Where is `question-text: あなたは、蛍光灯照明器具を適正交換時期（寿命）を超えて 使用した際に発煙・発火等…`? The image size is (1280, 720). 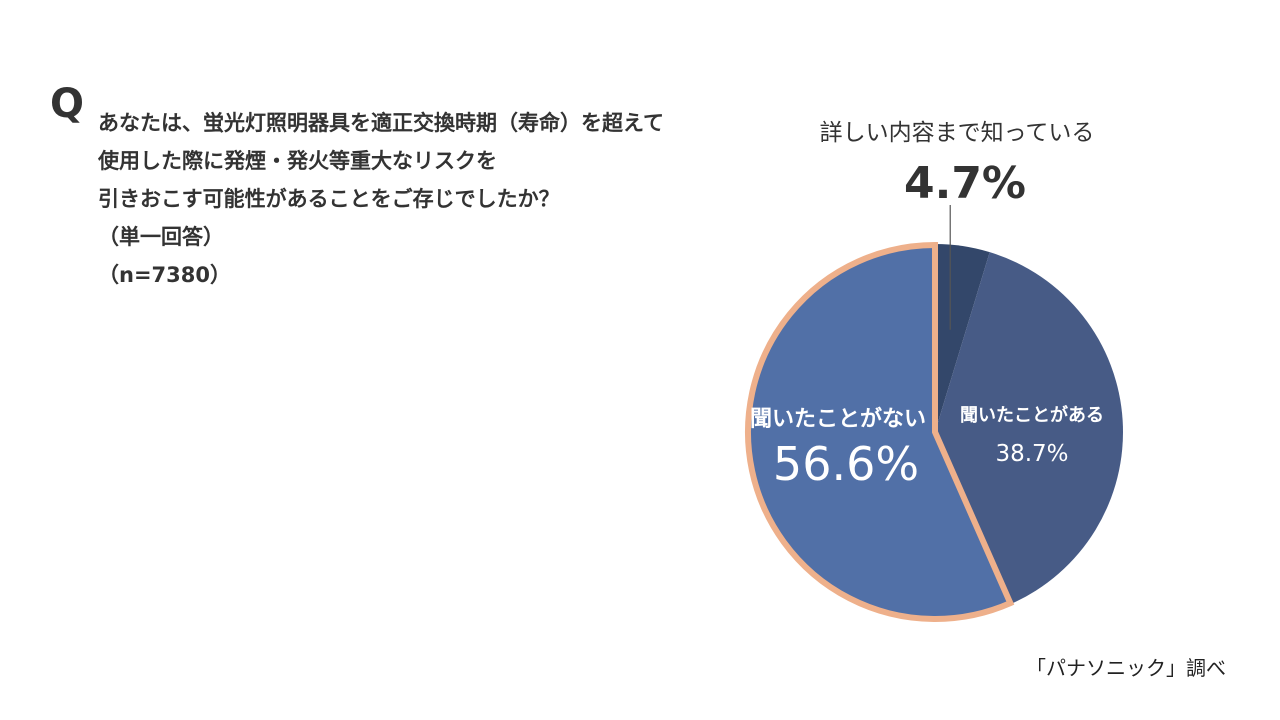 question-text: あなたは、蛍光灯照明器具を適正交換時期（寿命）を超えて 使用した際に発煙・発火等… is located at coordinates (448, 199).